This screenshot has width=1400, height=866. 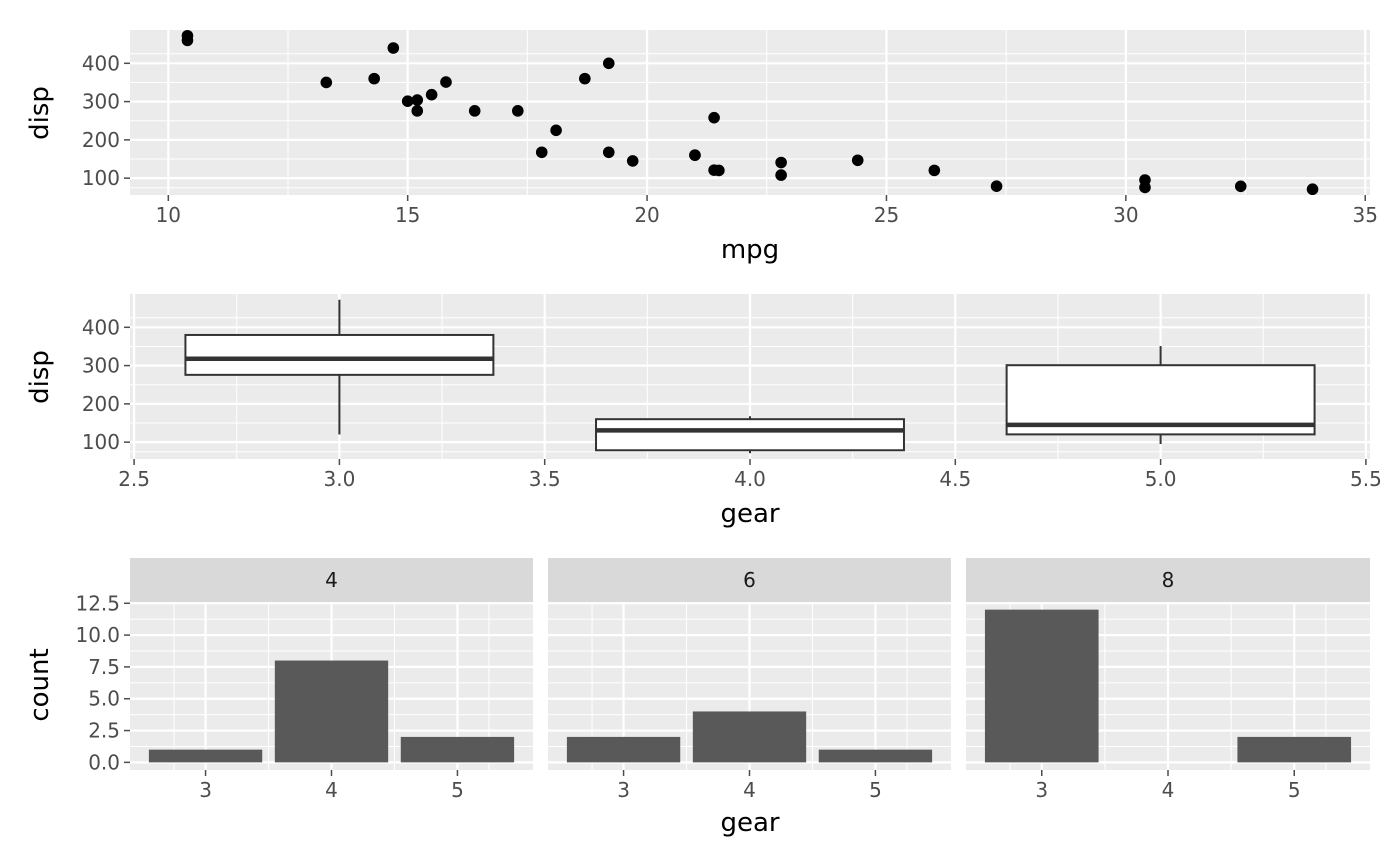 I want to click on scatter-y-tick-label: 200, so click(x=101, y=140).